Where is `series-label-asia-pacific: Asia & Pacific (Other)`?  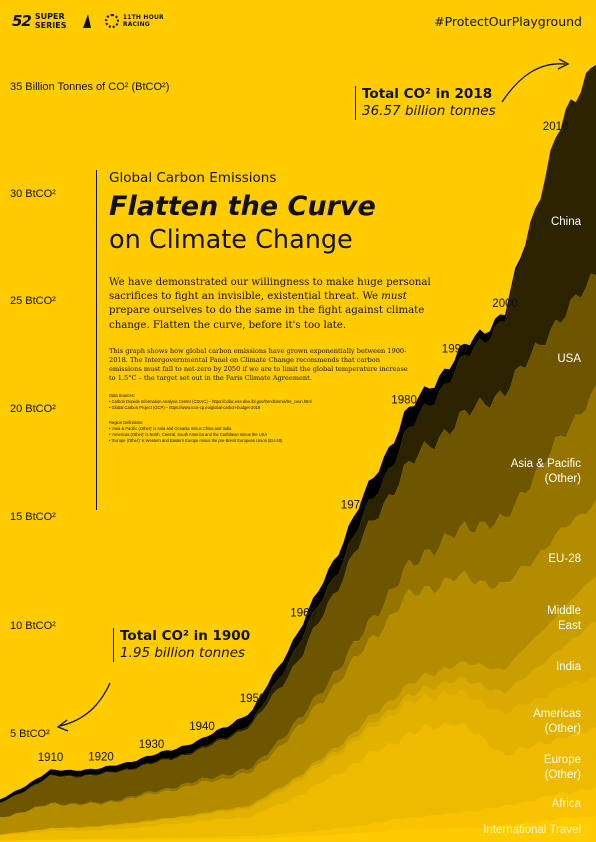
series-label-asia-pacific: Asia & Pacific (Other) is located at coordinates (545, 471).